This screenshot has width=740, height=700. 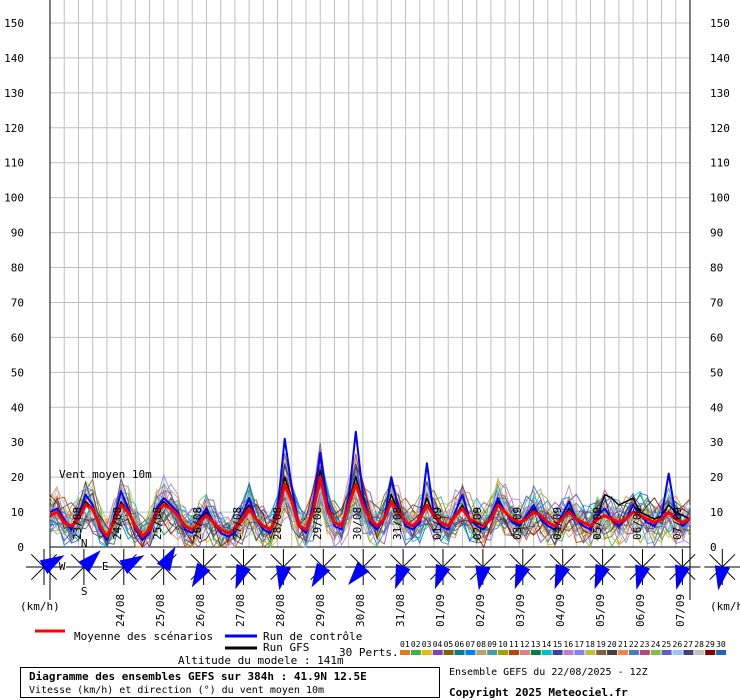 What do you see at coordinates (17, 337) in the screenshot?
I see `y-tick-label-left: 60` at bounding box center [17, 337].